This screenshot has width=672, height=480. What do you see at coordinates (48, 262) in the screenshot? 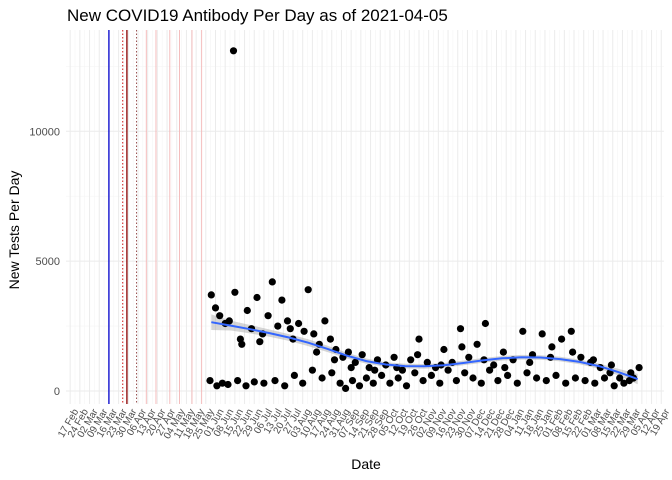
I see `y-tick-label: 5000` at bounding box center [48, 262].